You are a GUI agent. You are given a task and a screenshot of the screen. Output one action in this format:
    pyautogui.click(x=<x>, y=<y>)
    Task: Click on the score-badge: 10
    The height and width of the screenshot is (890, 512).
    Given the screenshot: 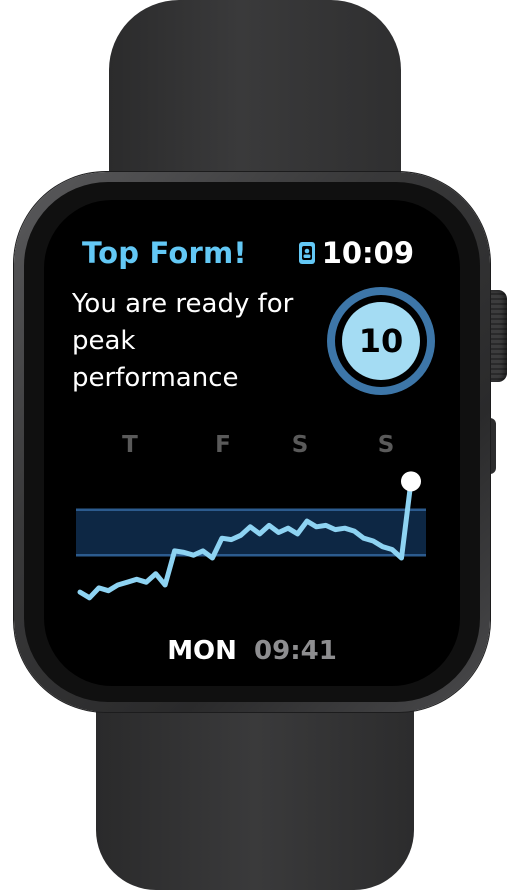 What is the action you would take?
    pyautogui.click(x=381, y=341)
    